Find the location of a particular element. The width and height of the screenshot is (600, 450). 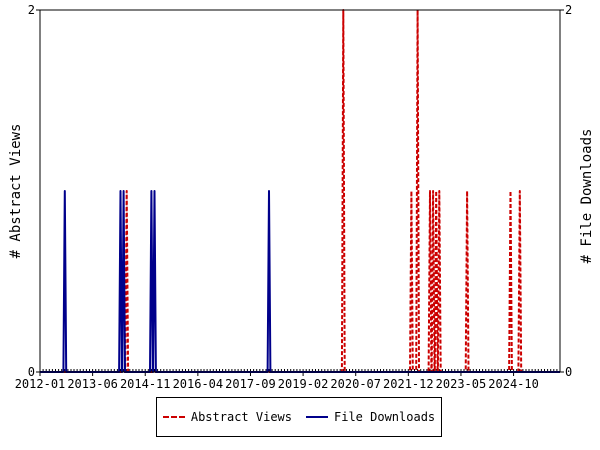

x-tick-label: 2024-10 is located at coordinates (513, 384).